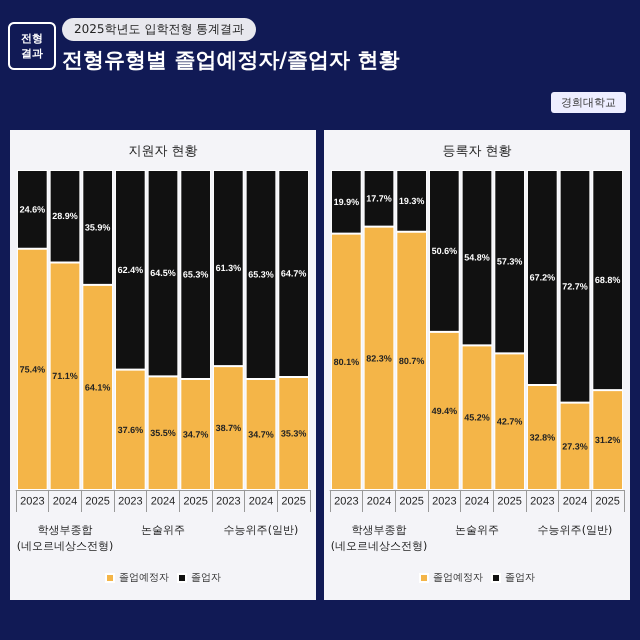 Image resolution: width=640 pixels, height=640 pixels. Describe the element at coordinates (588, 102) in the screenshot. I see `text: 경희대학교` at that location.